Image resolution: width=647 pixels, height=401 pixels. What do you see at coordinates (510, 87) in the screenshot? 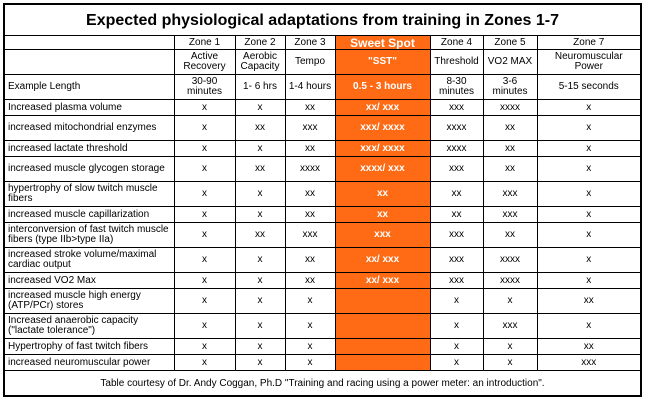
I see `example-length-cell: 3-6 minutes` at bounding box center [510, 87].